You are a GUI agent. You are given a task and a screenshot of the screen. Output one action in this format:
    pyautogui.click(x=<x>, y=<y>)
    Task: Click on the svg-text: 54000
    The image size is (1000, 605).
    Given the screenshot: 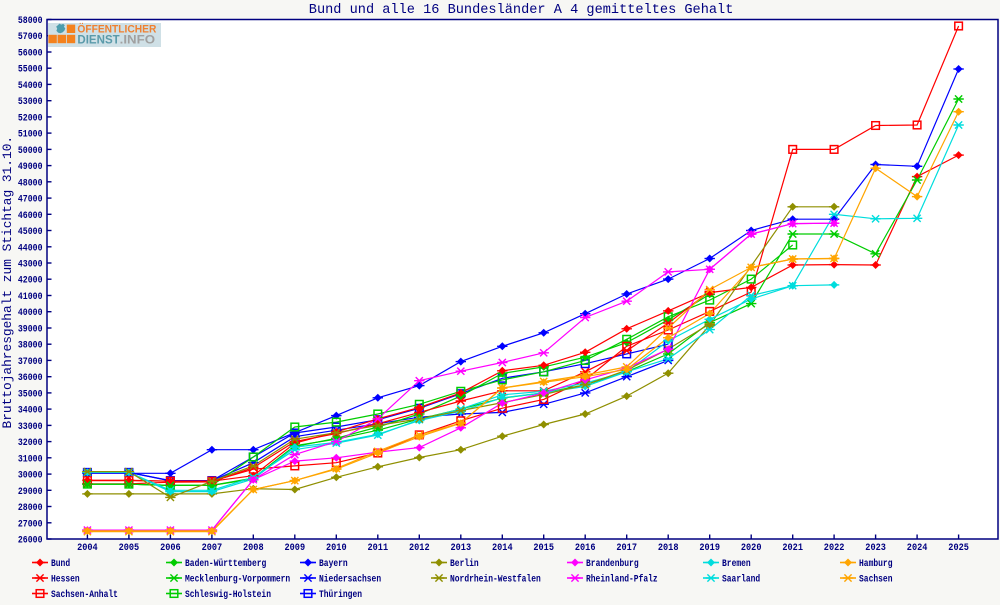 What is the action you would take?
    pyautogui.click(x=30, y=86)
    